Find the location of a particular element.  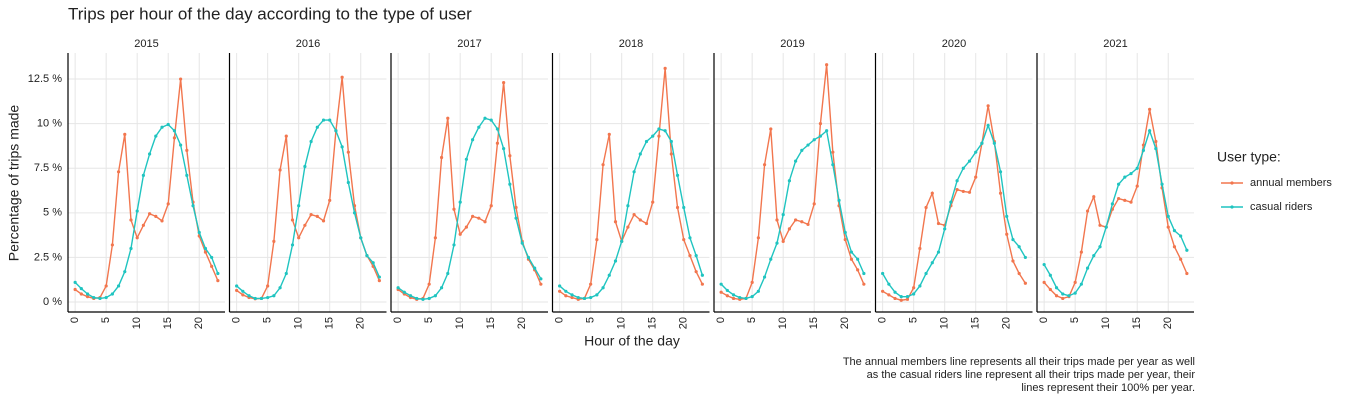

facet-title: 2018 is located at coordinates (631, 44).